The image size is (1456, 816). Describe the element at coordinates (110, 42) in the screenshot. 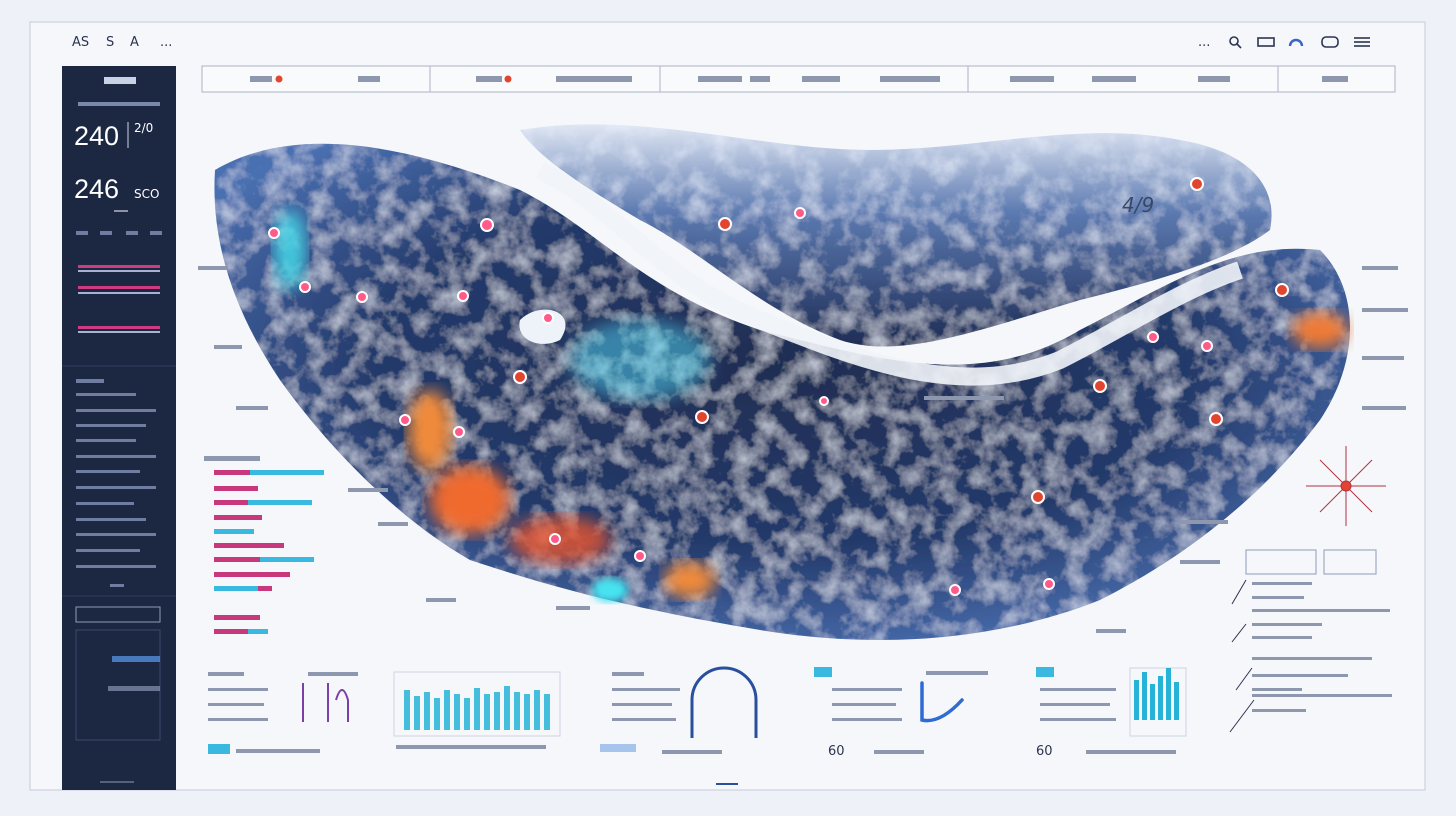

I see `header-item: S` at that location.